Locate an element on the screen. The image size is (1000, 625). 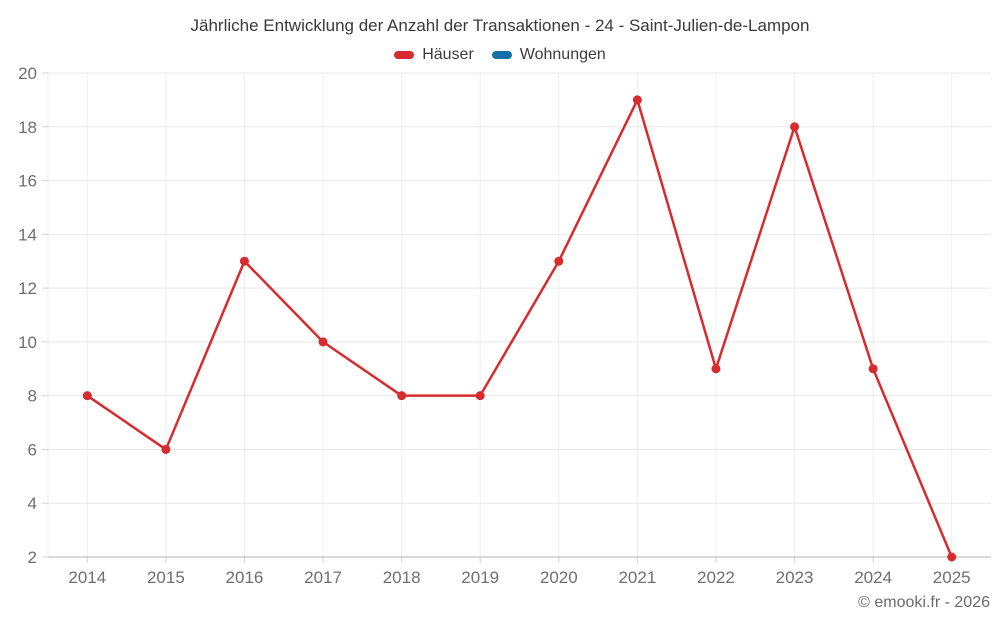
y-axis-label-18: 18 is located at coordinates (27, 127).